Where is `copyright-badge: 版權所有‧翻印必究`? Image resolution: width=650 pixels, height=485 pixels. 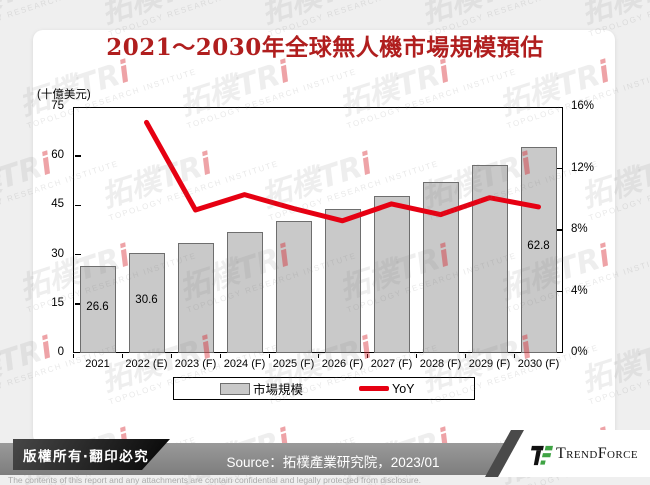
copyright-badge: 版權所有‧翻印必究 is located at coordinates (91, 454).